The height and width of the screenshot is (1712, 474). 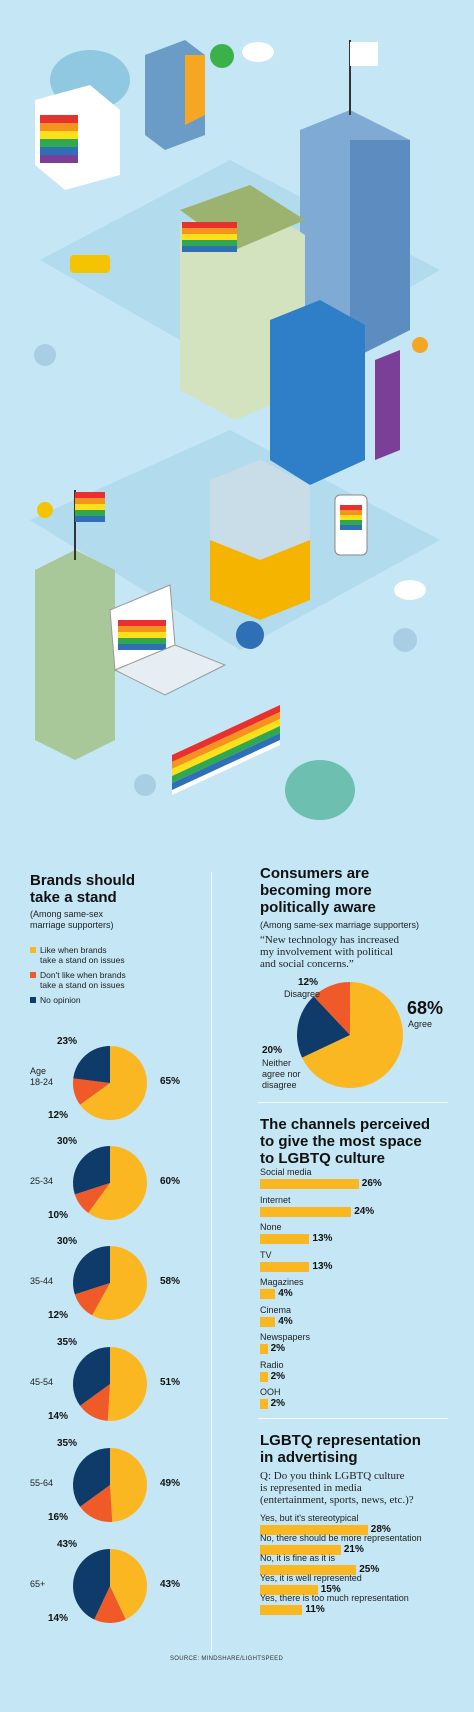 I want to click on like-pct: 65%, so click(x=170, y=1081).